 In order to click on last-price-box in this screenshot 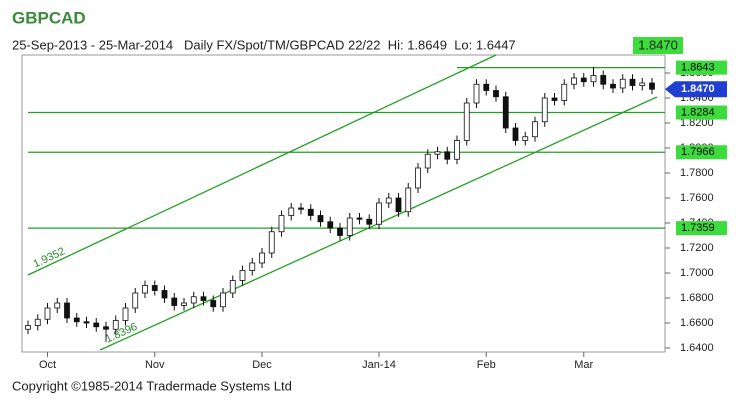, I will do `click(658, 45)`.